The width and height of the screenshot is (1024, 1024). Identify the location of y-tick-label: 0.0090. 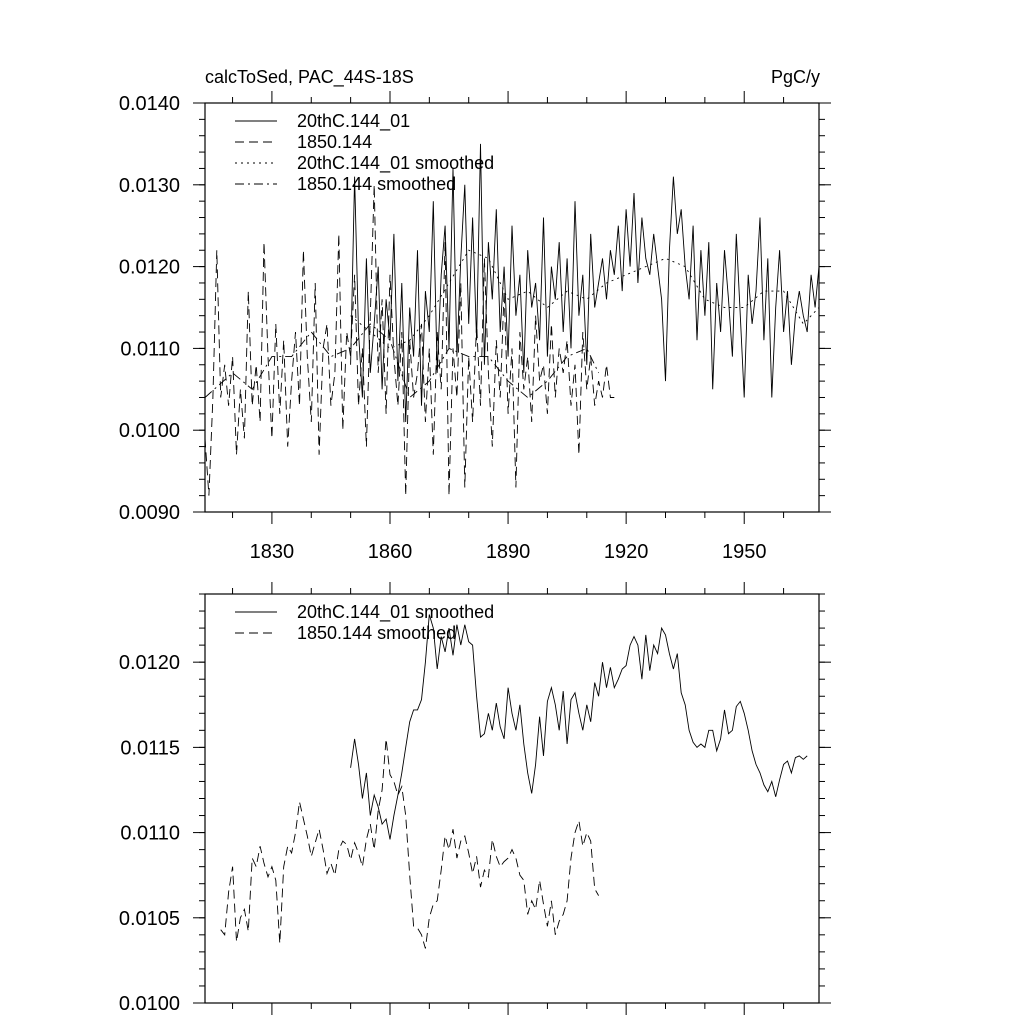
(149, 513).